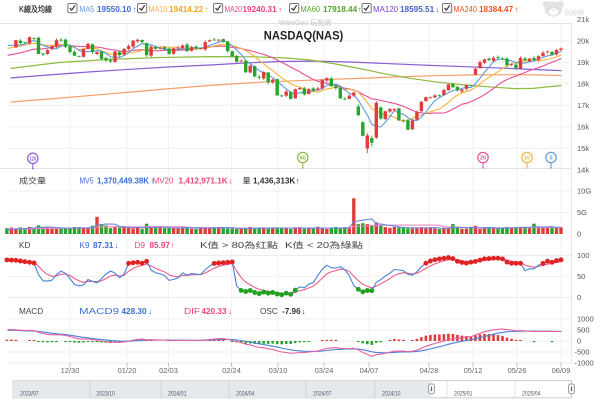 This screenshot has width=600, height=402. What do you see at coordinates (583, 41) in the screenshot?
I see `svg-text: 20k` at bounding box center [583, 41].